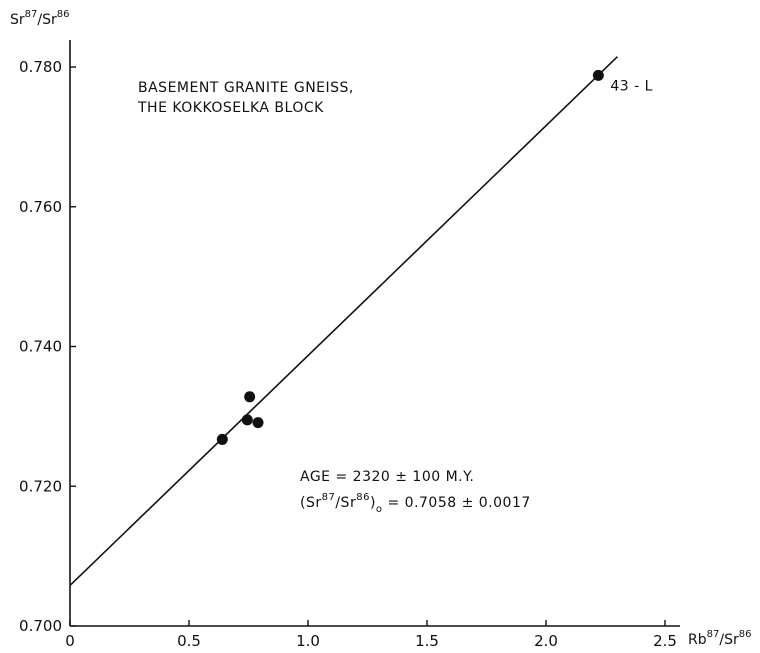 The width and height of the screenshot is (760, 653). I want to click on x-tick-label: 1.0, so click(308, 641).